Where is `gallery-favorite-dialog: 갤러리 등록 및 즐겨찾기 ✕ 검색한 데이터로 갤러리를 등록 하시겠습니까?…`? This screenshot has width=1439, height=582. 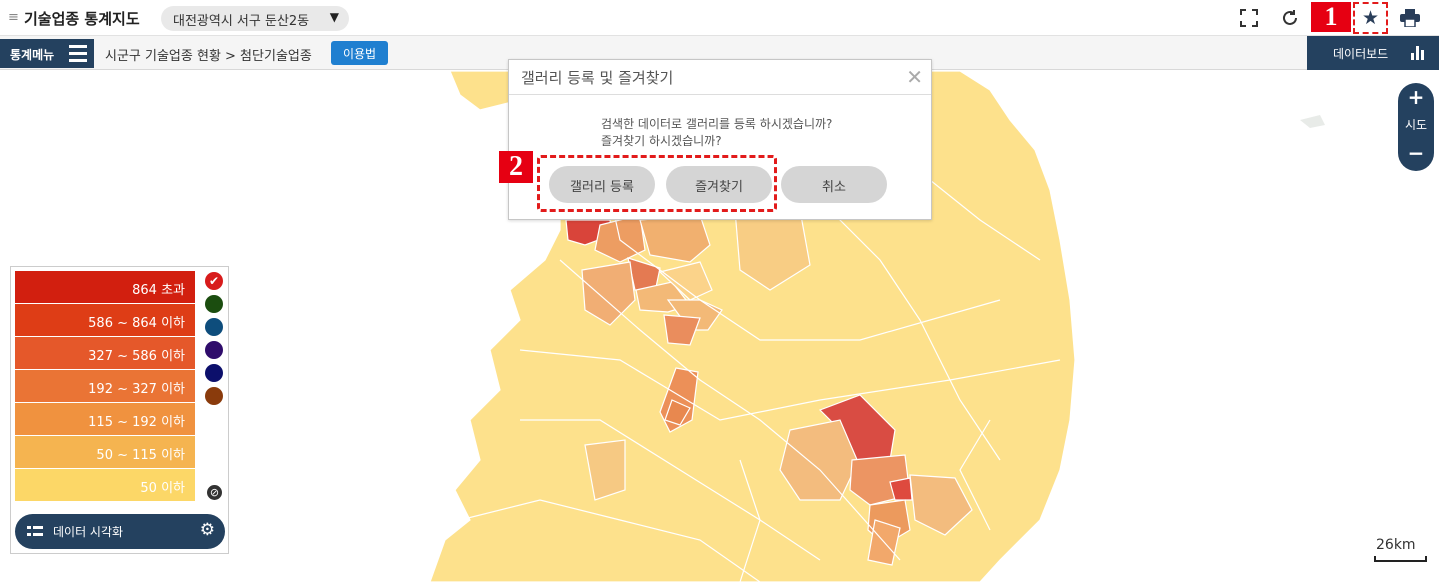 gallery-favorite-dialog: 갤러리 등록 및 즐겨찾기 ✕ 검색한 데이터로 갤러리를 등록 하시겠습니까?… is located at coordinates (720, 139).